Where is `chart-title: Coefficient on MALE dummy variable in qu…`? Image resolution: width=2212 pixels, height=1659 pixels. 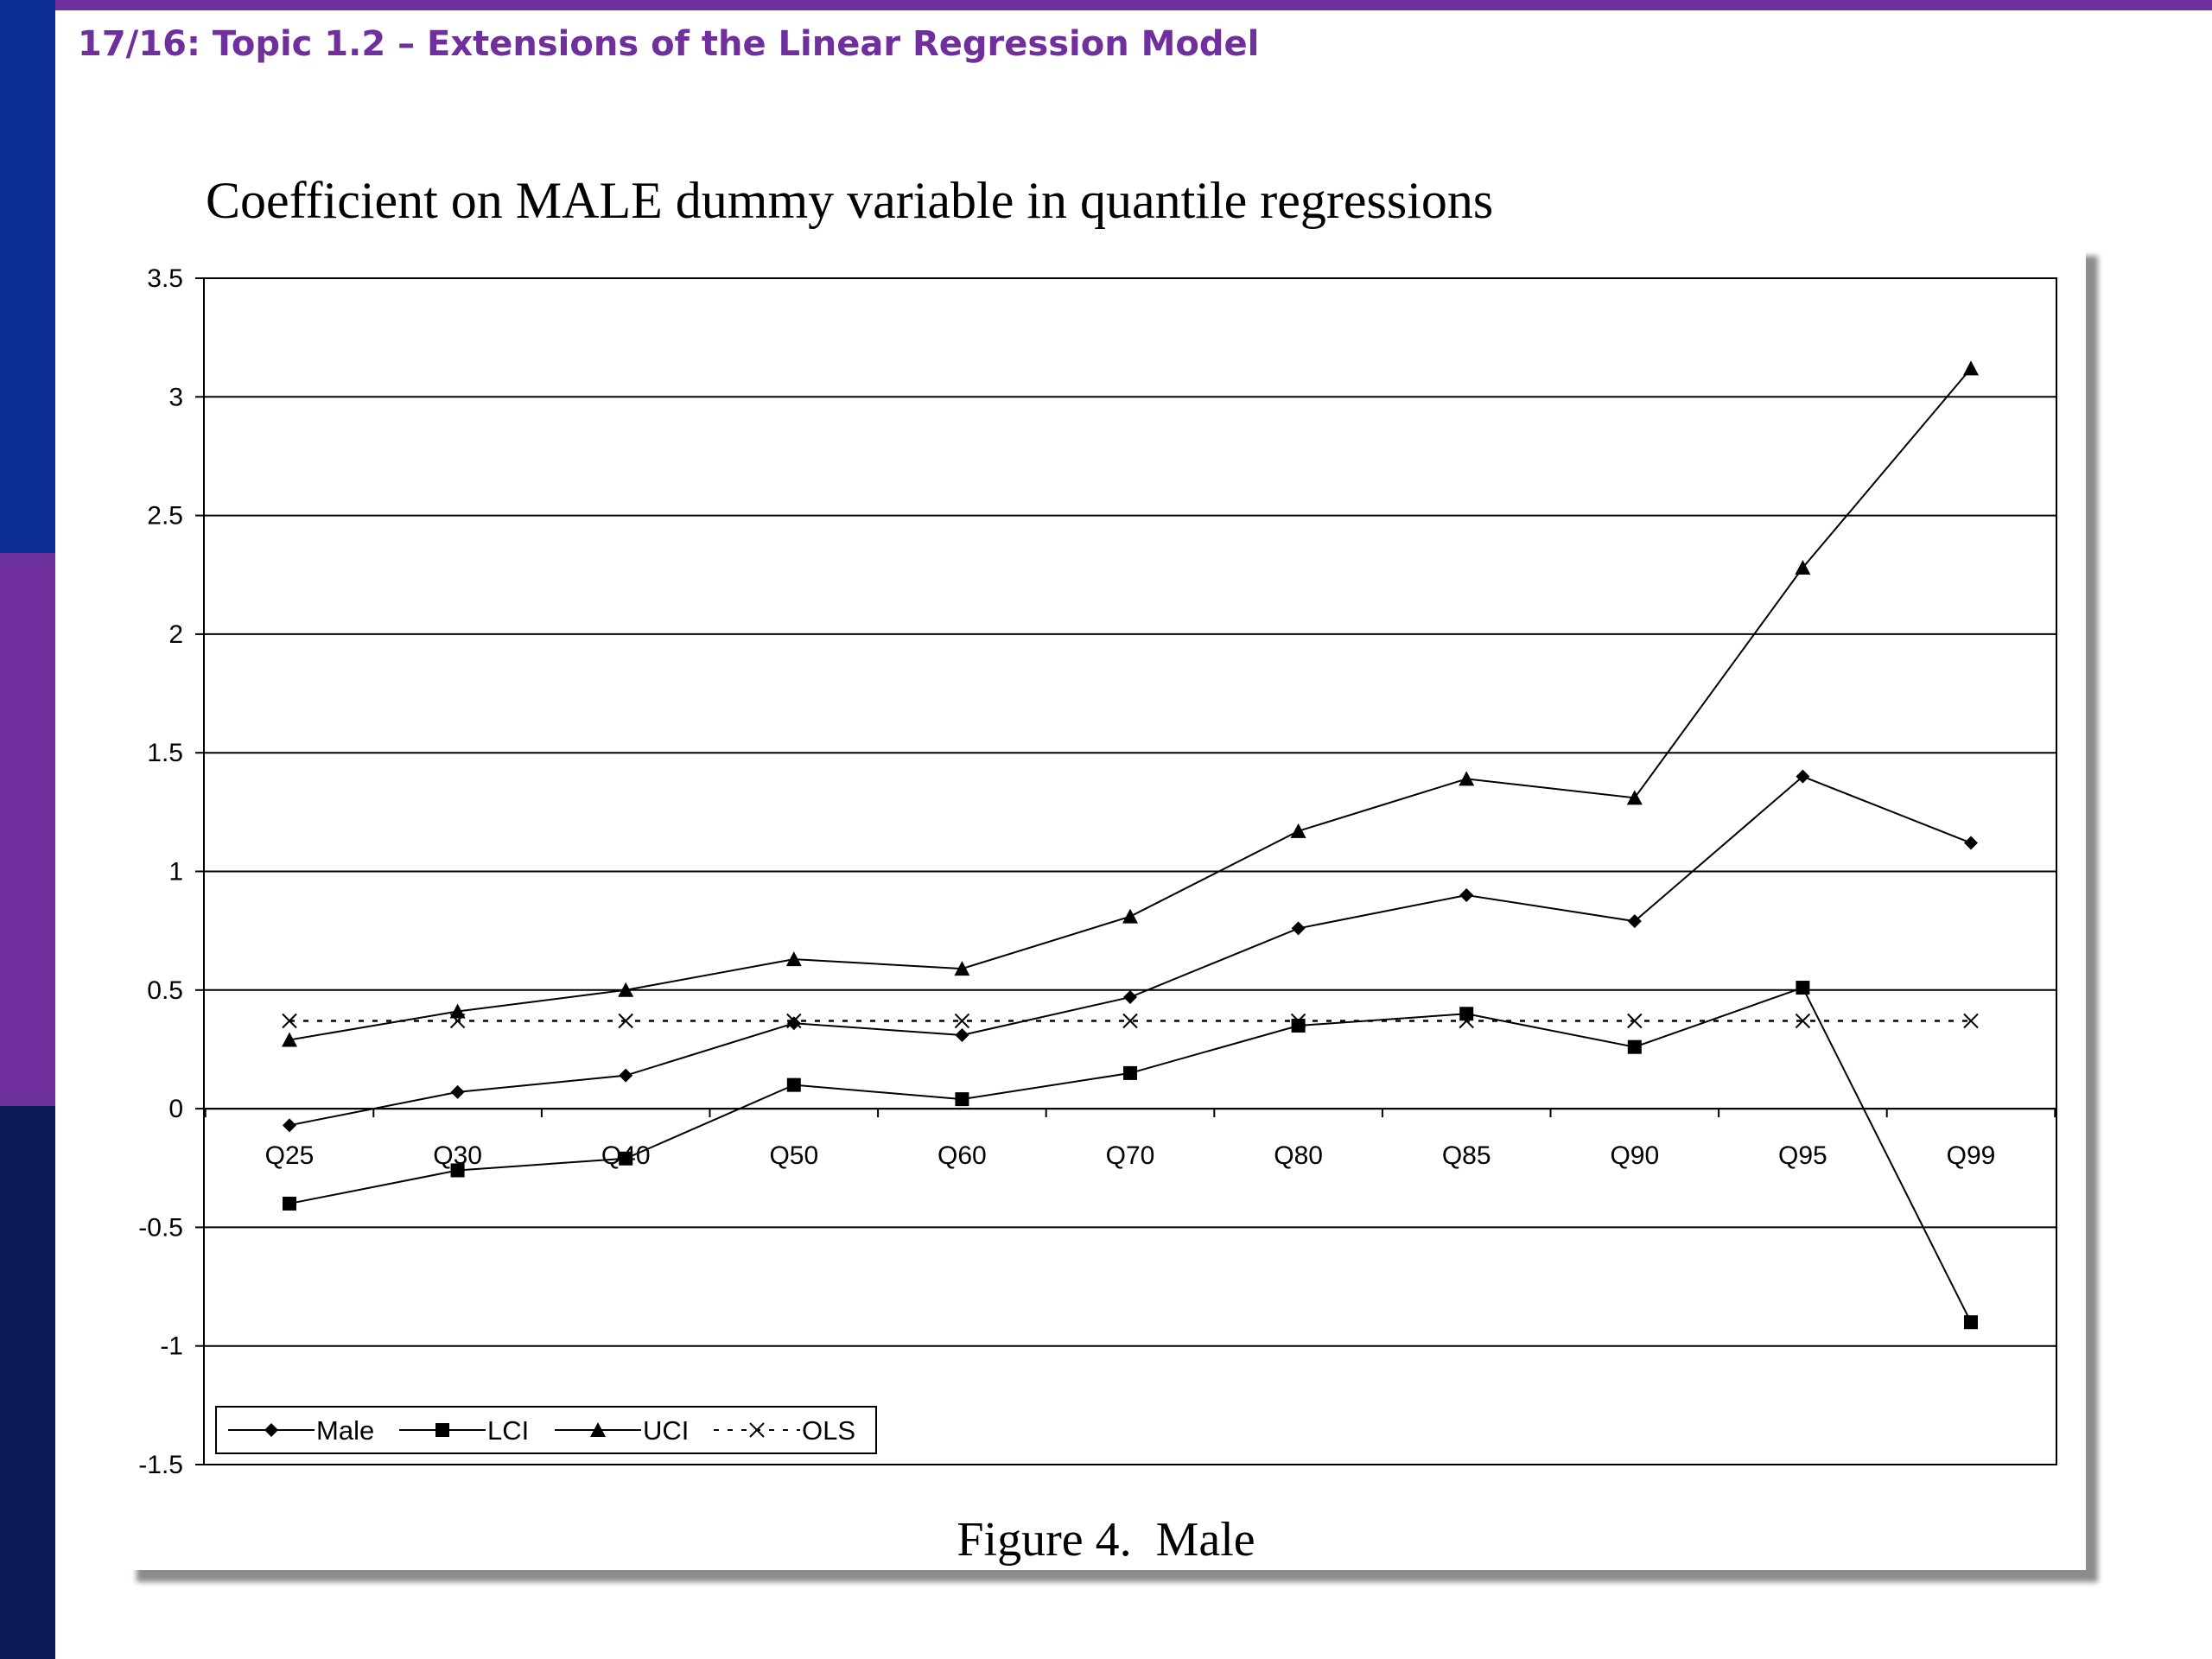
chart-title: Coefficient on MALE dummy variable in qu… is located at coordinates (850, 200).